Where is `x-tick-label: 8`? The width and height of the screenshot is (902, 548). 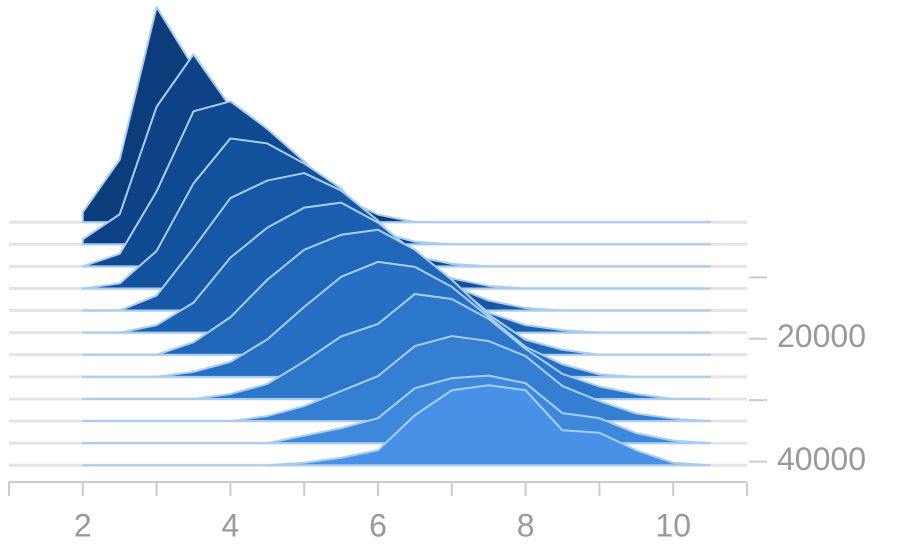
x-tick-label: 8 is located at coordinates (526, 525).